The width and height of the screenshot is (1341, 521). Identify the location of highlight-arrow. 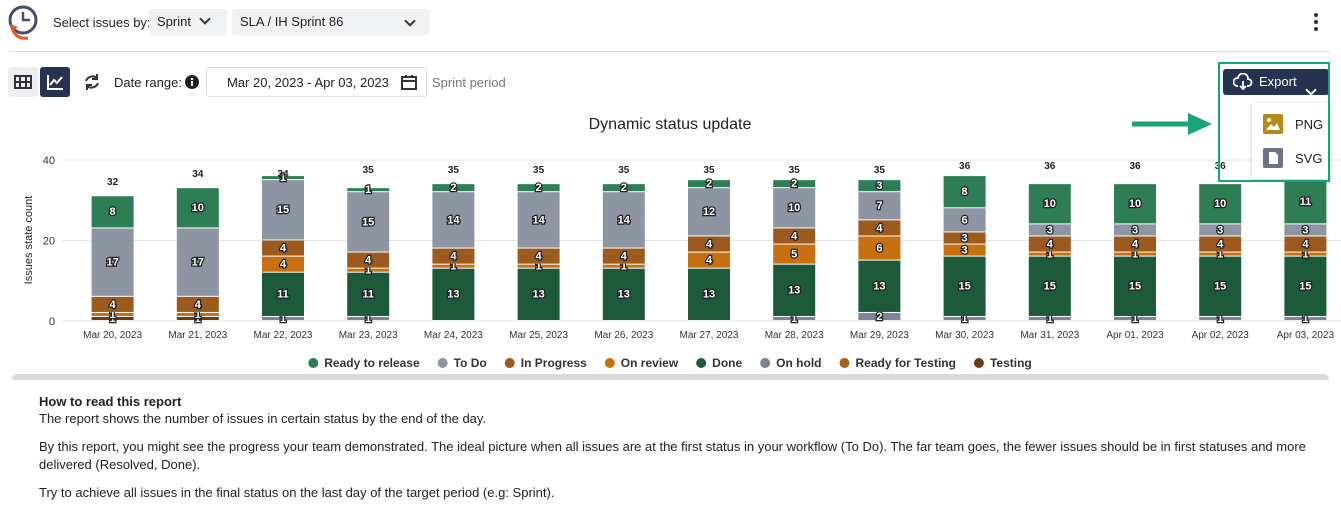
(1172, 124).